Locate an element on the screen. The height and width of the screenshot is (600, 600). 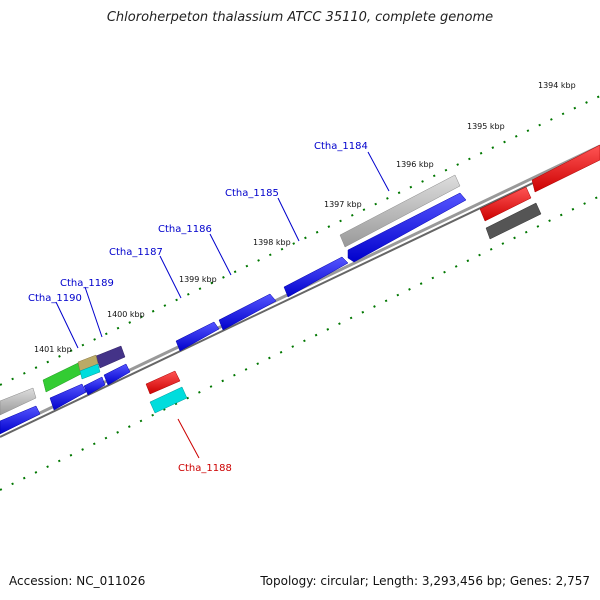
kbp-label-1399: 1399 kbp is located at coordinates (198, 279).